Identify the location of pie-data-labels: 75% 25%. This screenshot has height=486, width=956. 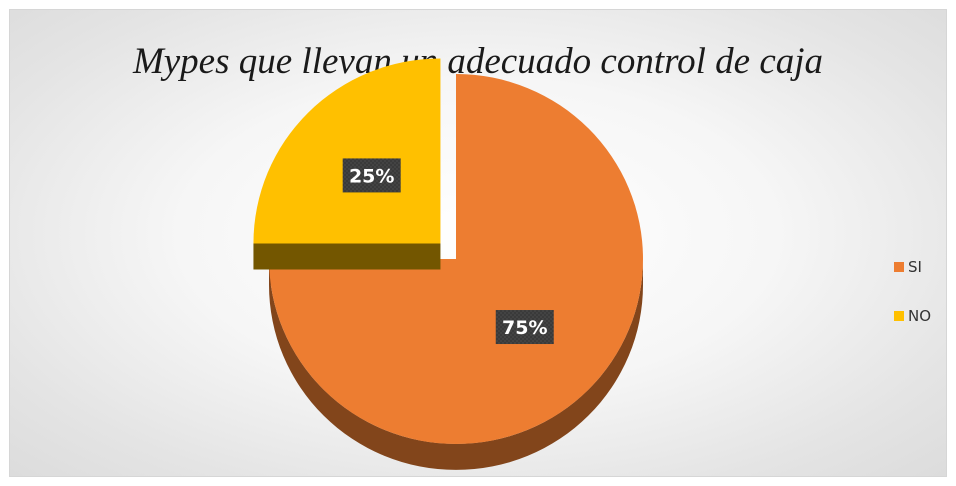
(448, 251).